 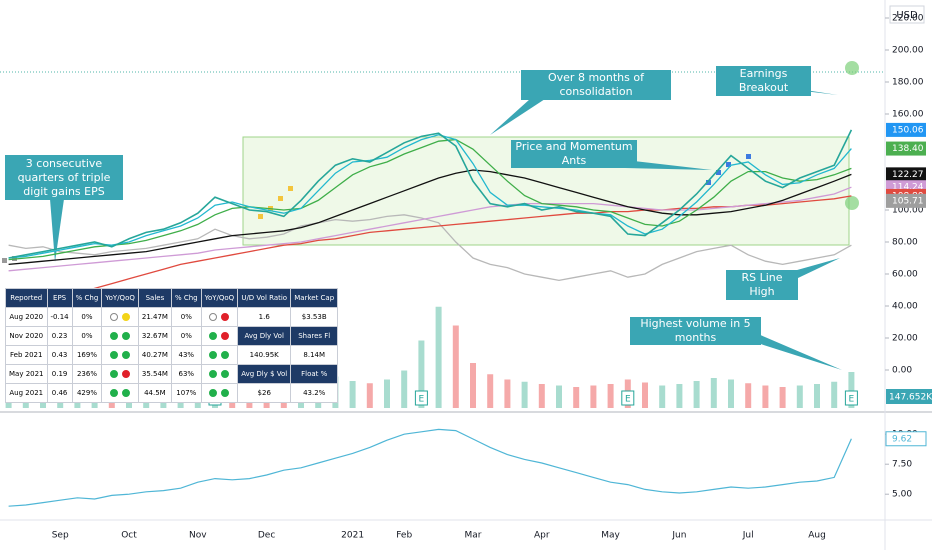 What do you see at coordinates (902, 465) in the screenshot?
I see `y-tick-label: 7.50` at bounding box center [902, 465].